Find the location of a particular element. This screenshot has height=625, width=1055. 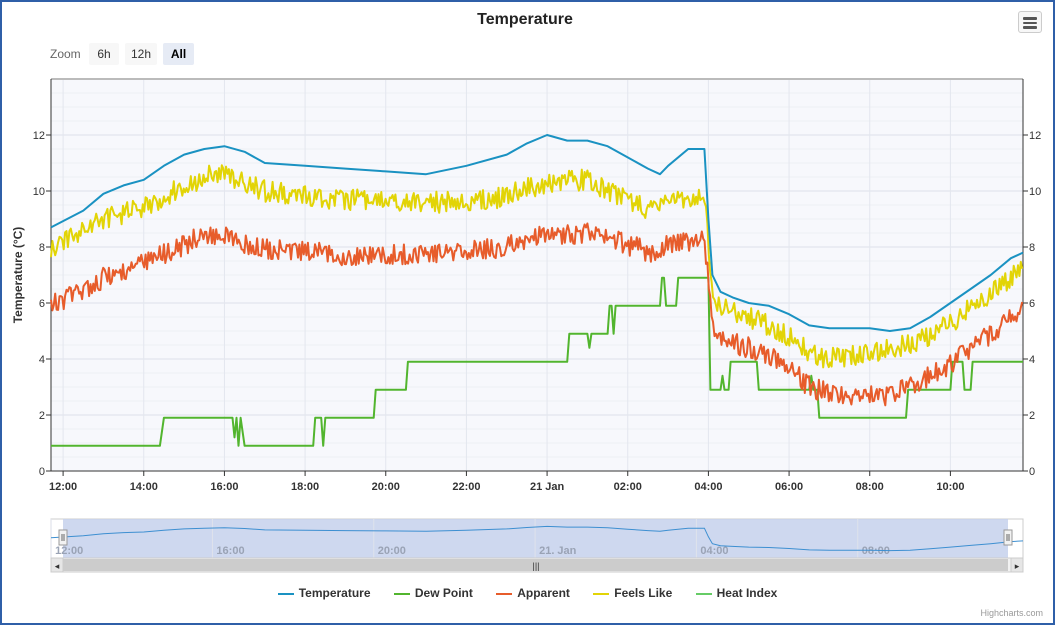

legend-item-feels-like: Feels Like is located at coordinates (632, 593).